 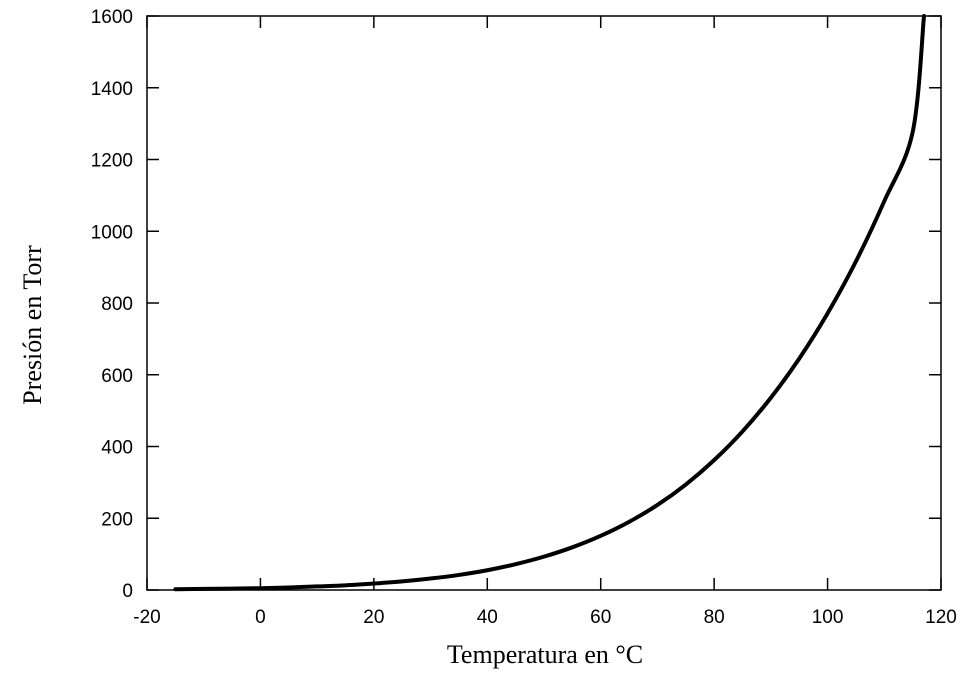 I want to click on x-axis-tick-labels: -20 0 20 40 60 80 100 120, so click(x=545, y=617).